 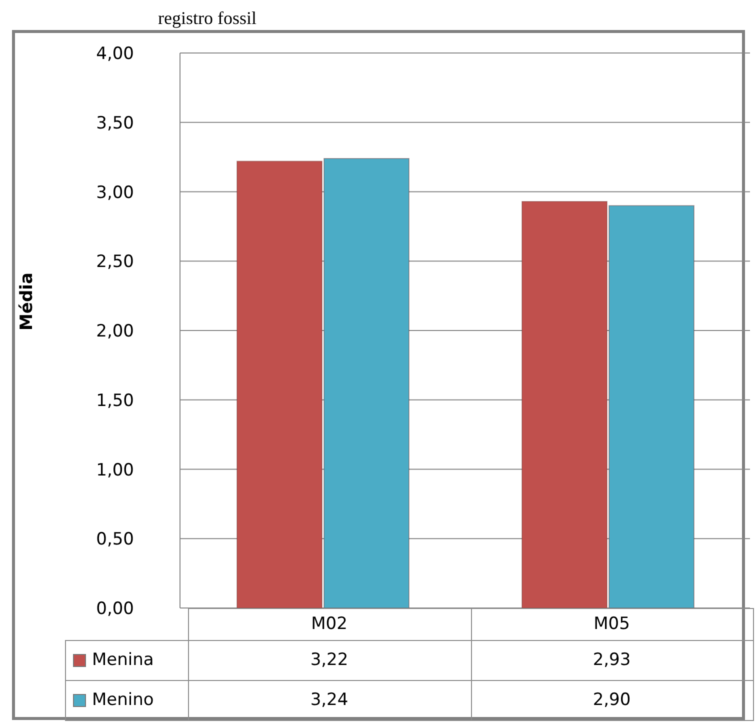 I want to click on data-label: 3,22, so click(x=329, y=660).